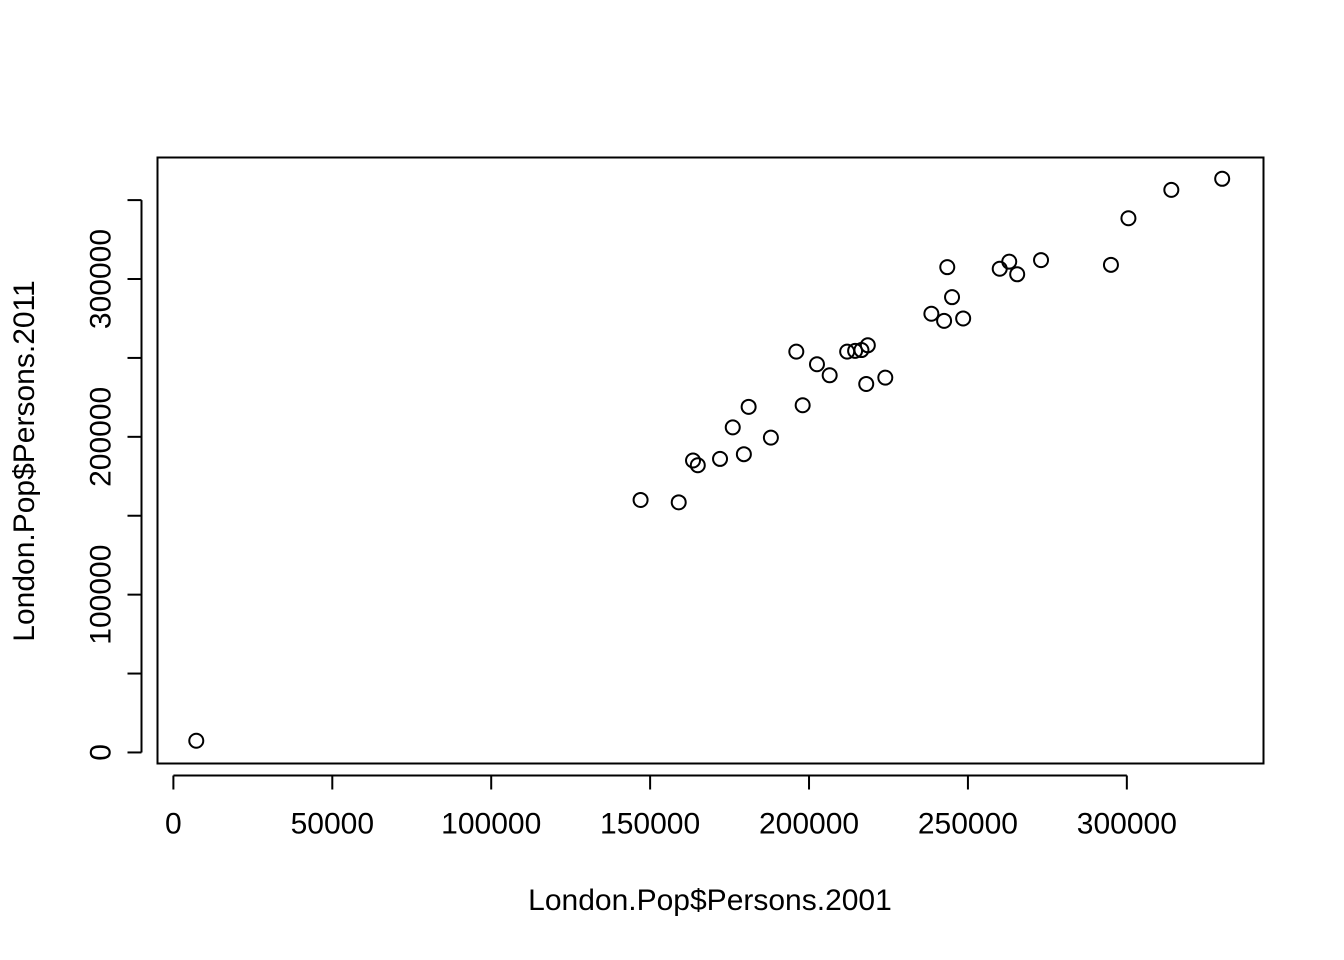 The width and height of the screenshot is (1344, 960). I want to click on x-tick-label: 300000, so click(1127, 824).